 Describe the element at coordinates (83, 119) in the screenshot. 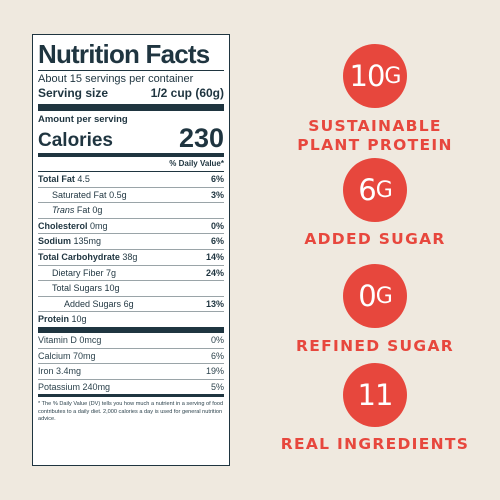

I see `amount-per-serving: Amount per serving` at that location.